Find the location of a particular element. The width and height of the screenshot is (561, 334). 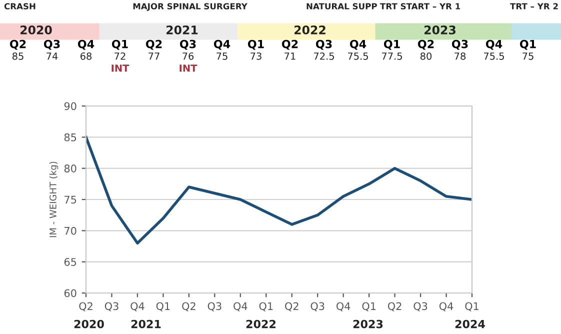

text: 73 is located at coordinates (256, 56).